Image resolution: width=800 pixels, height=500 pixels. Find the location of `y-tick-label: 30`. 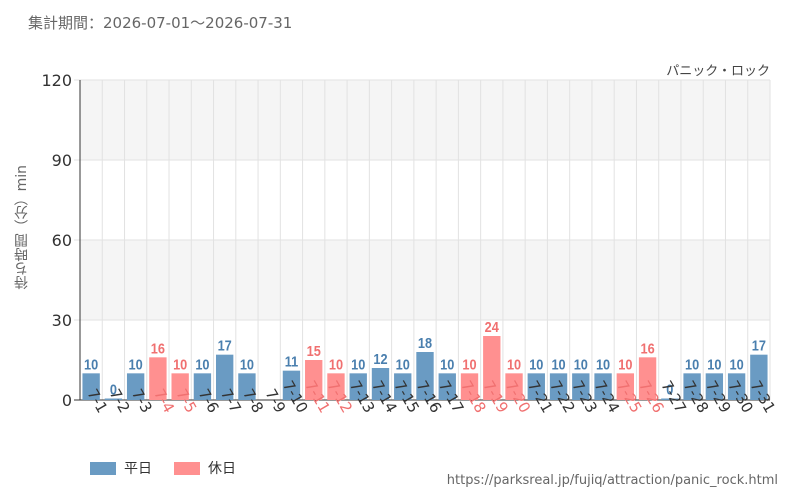

y-tick-label: 30 is located at coordinates (62, 320).